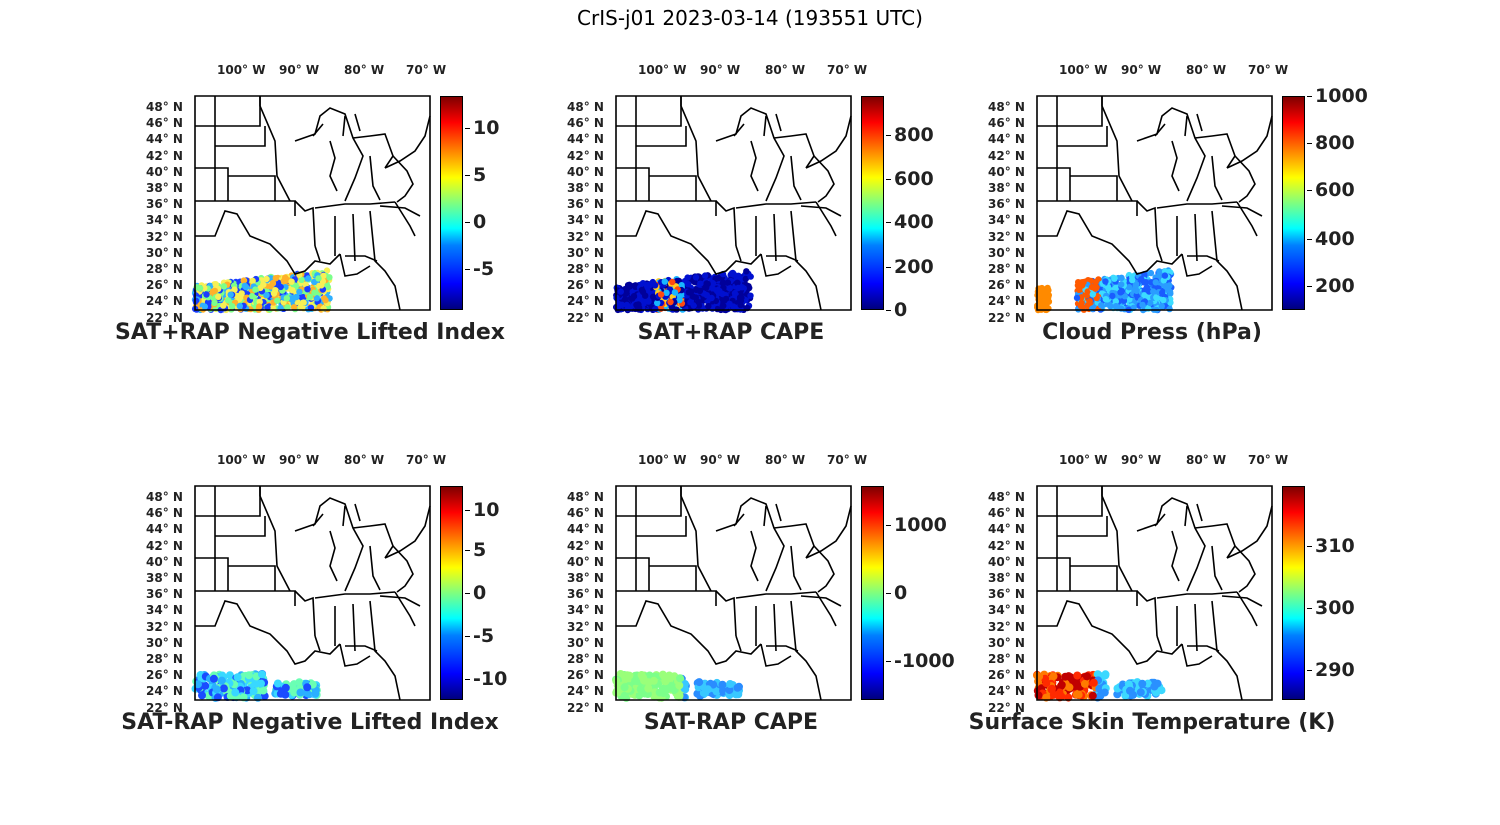  I want to click on latitude-label: 32° N, so click(1006, 236).